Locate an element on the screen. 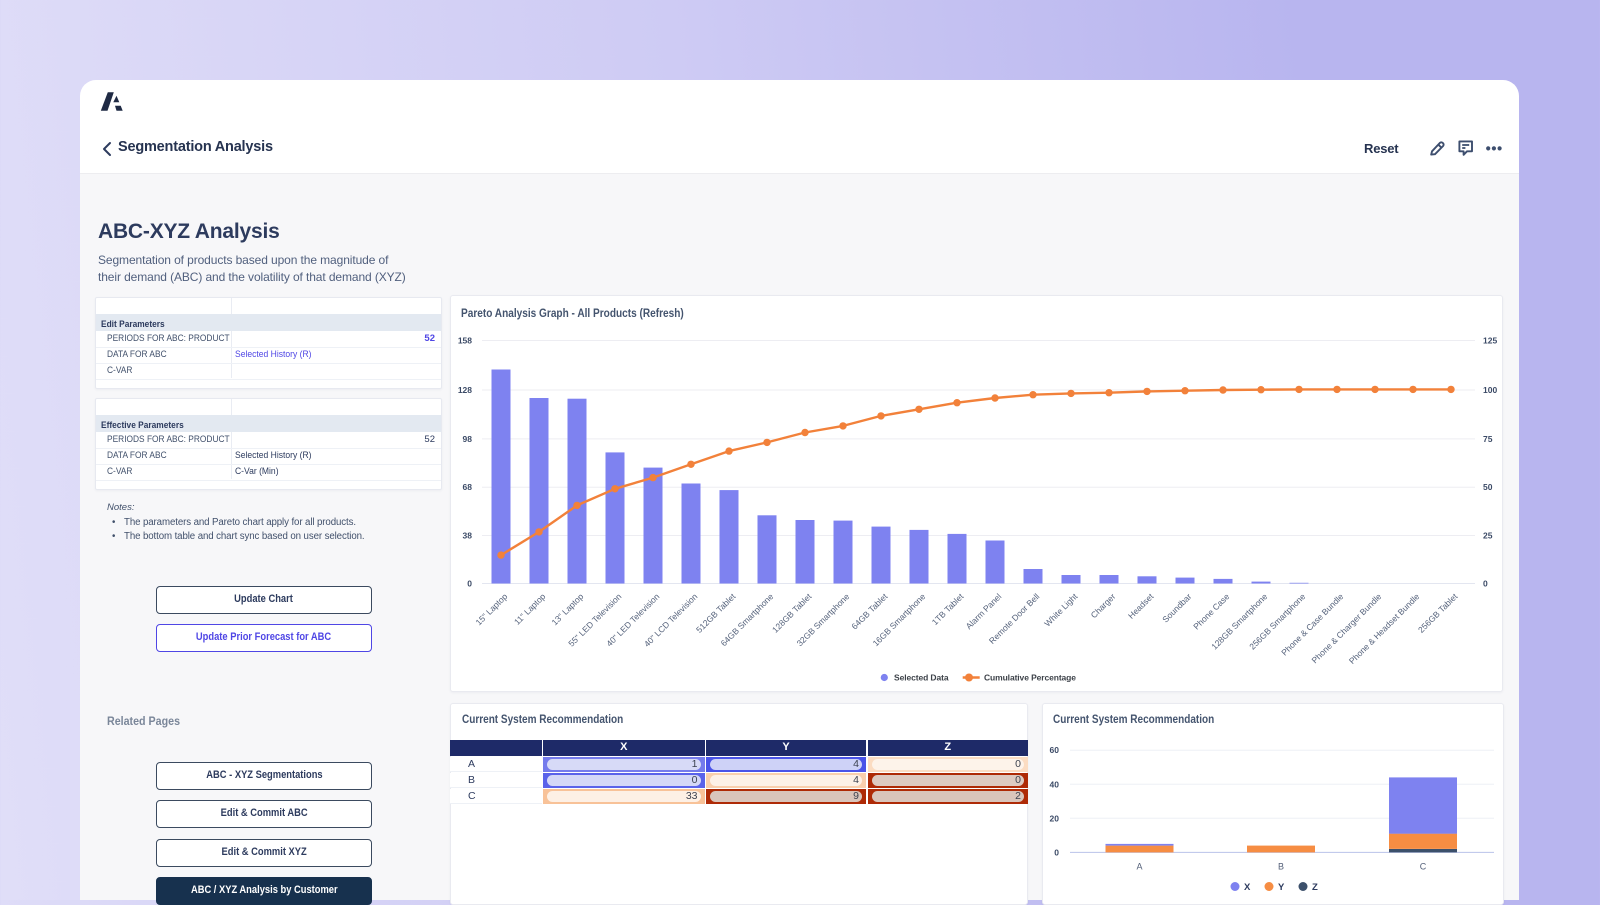 Image resolution: width=1600 pixels, height=905 pixels. svg-text: 64GB Tablet is located at coordinates (869, 611).